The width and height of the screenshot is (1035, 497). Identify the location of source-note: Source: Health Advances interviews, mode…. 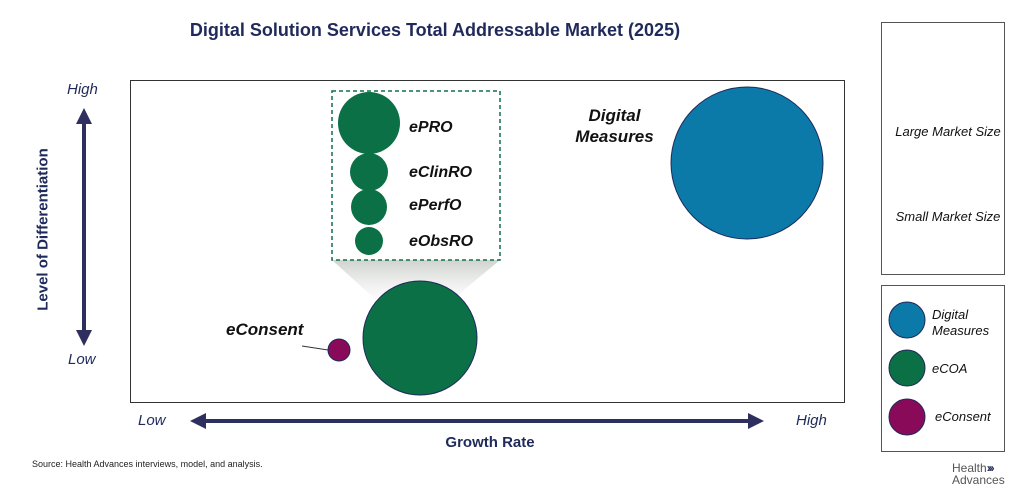
(147, 464).